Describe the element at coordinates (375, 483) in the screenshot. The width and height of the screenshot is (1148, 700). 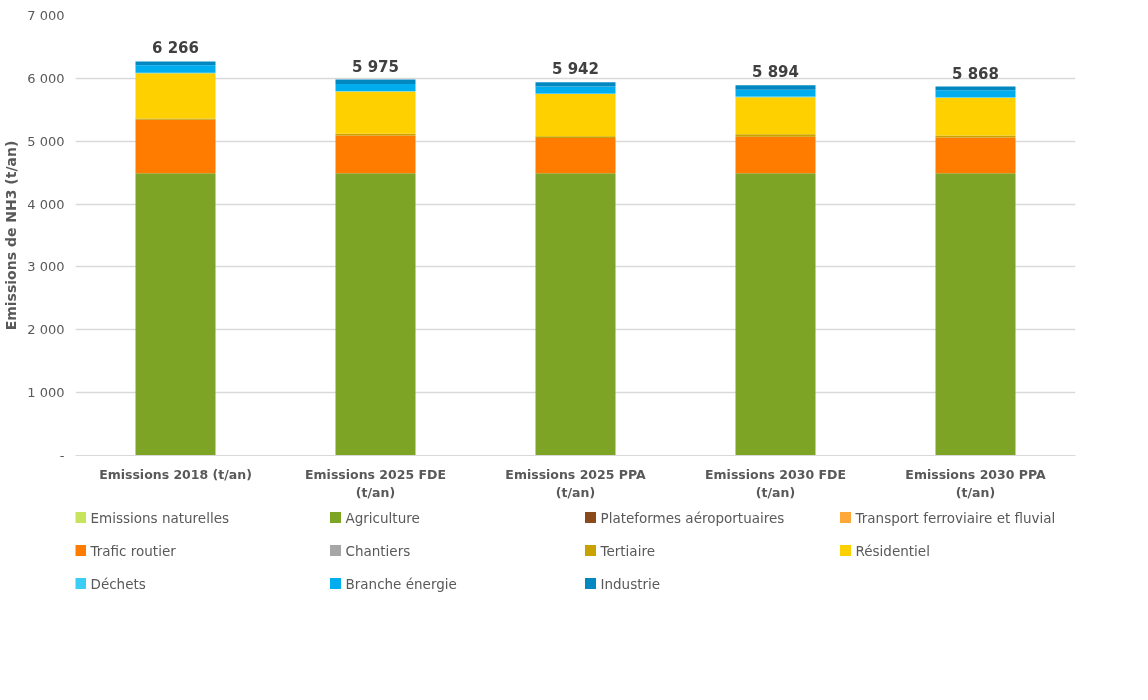
I see `x-tick-label: Emissions 2025 FDE (t/an)` at that location.